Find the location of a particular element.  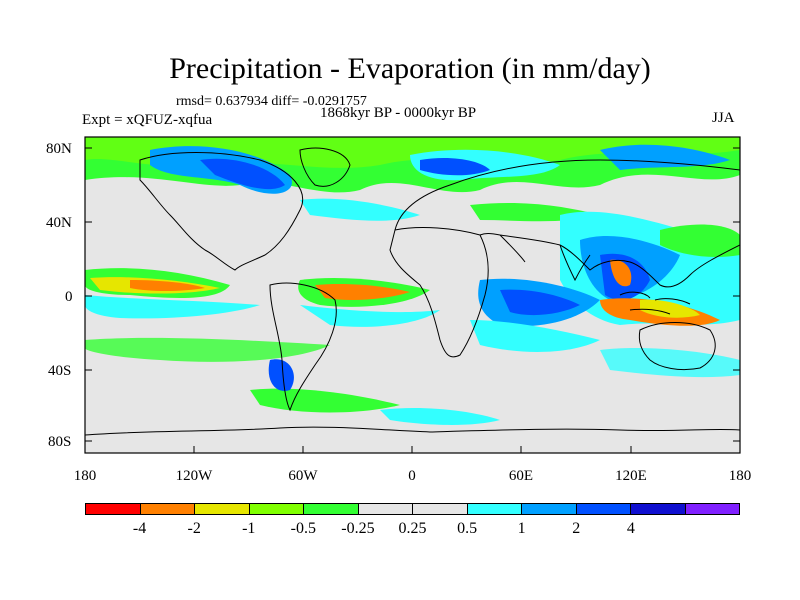

lat-tick-label: 0 is located at coordinates (69, 297).